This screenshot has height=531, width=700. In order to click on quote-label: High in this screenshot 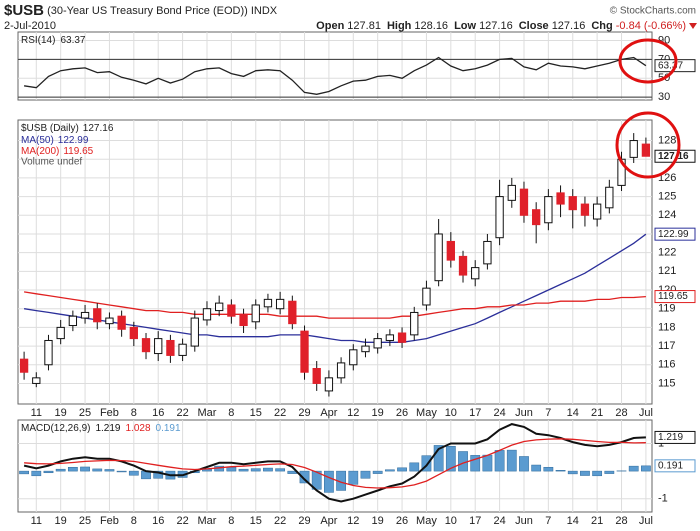, I will do `click(399, 26)`.